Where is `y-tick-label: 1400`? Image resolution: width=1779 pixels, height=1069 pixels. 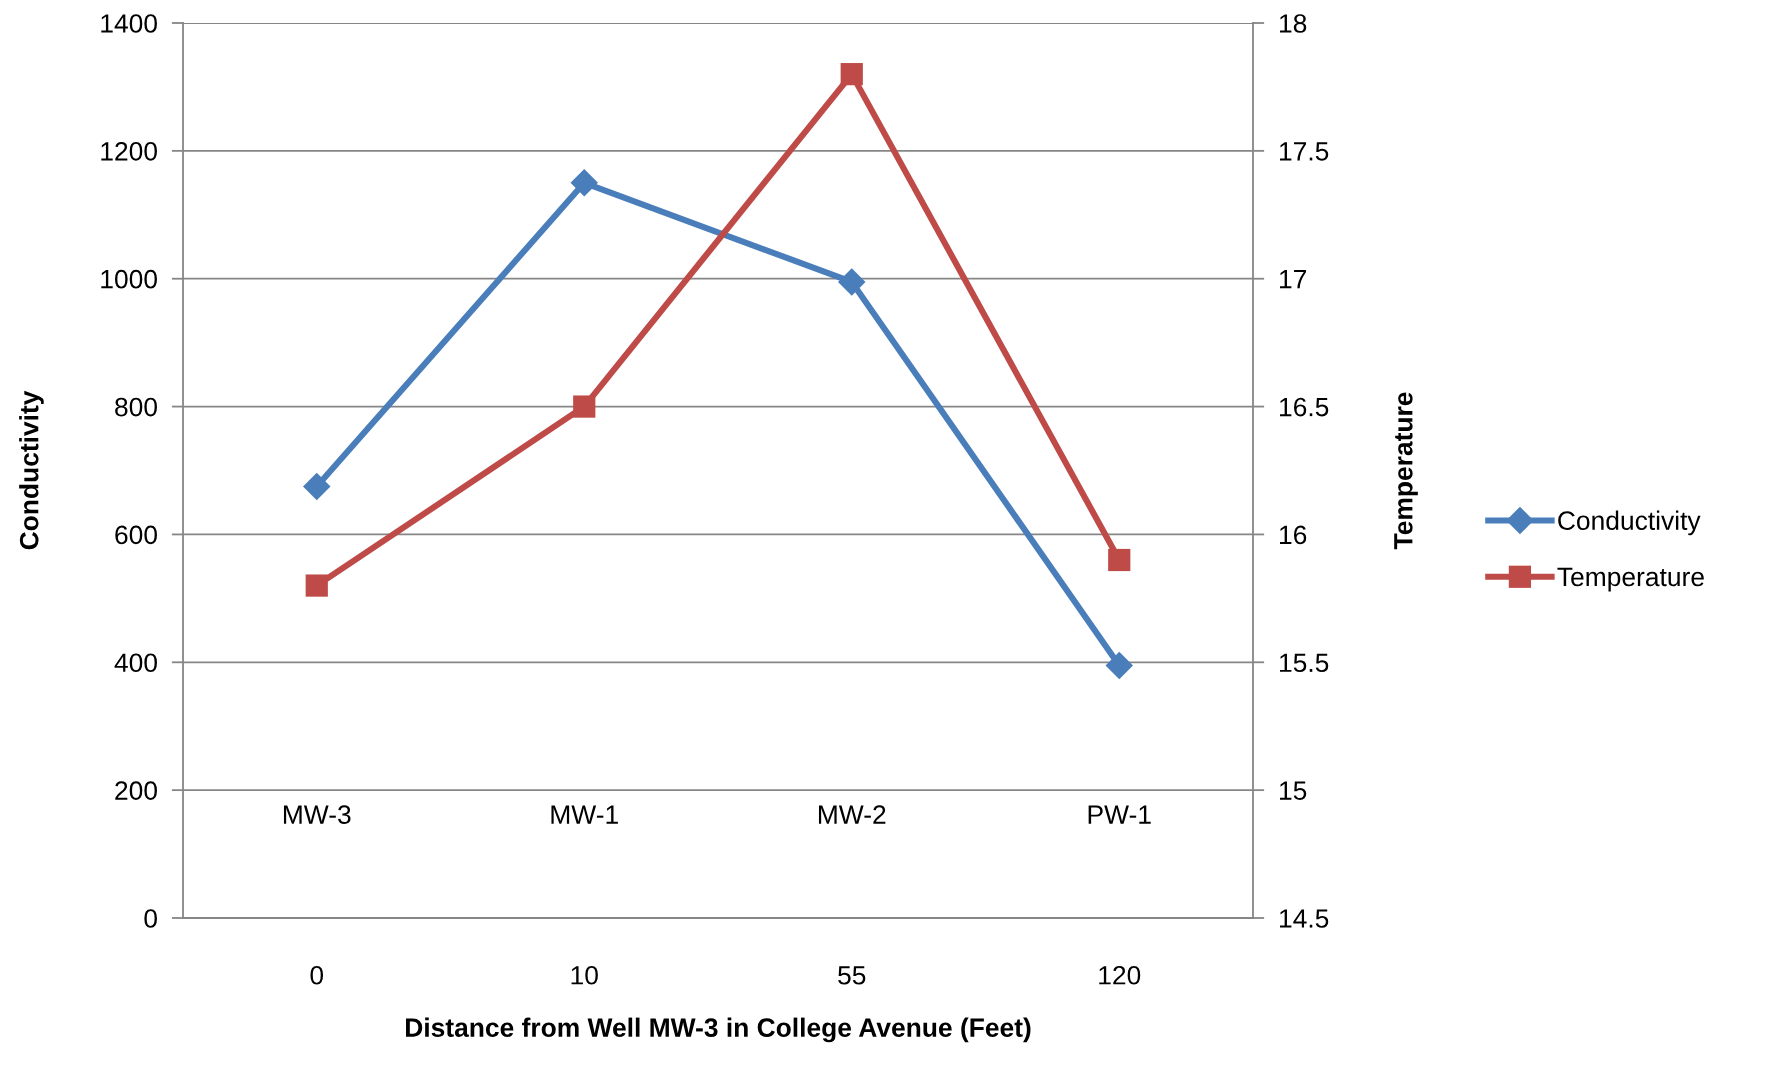
y-tick-label: 1400 is located at coordinates (129, 23).